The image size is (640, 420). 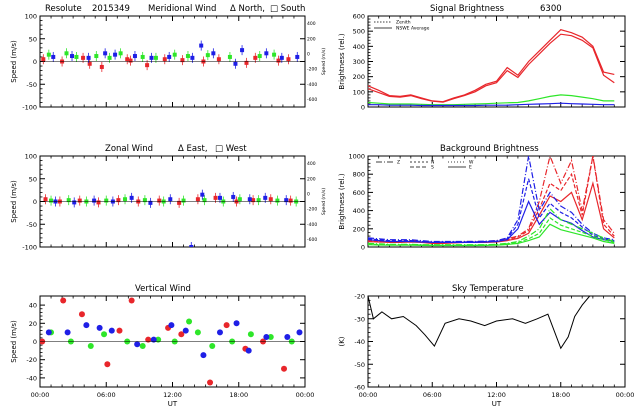 I want to click on meridional-ytick-label: 50, so click(x=33, y=39).